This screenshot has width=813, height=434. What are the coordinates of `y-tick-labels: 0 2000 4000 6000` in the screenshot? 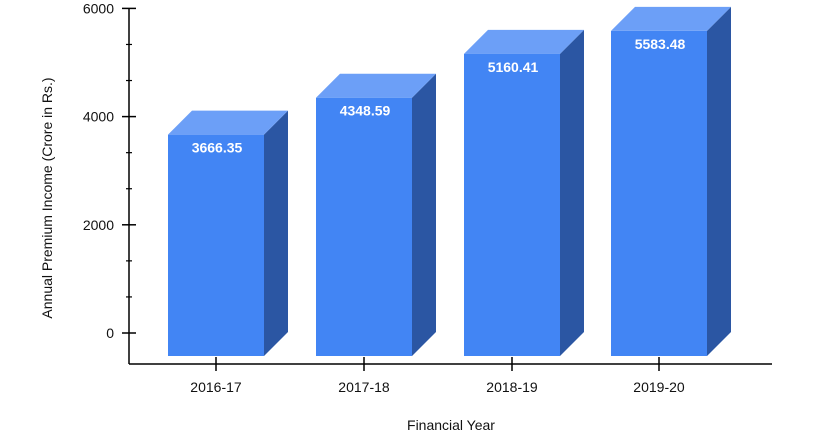 It's located at (109, 170).